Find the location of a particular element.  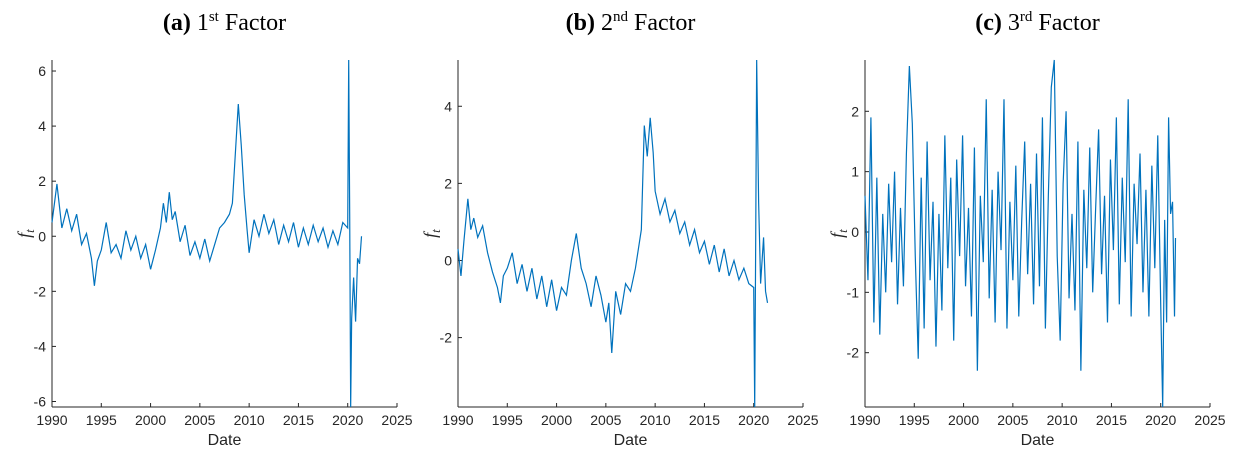

y-tick-label: -1 is located at coordinates (853, 292).